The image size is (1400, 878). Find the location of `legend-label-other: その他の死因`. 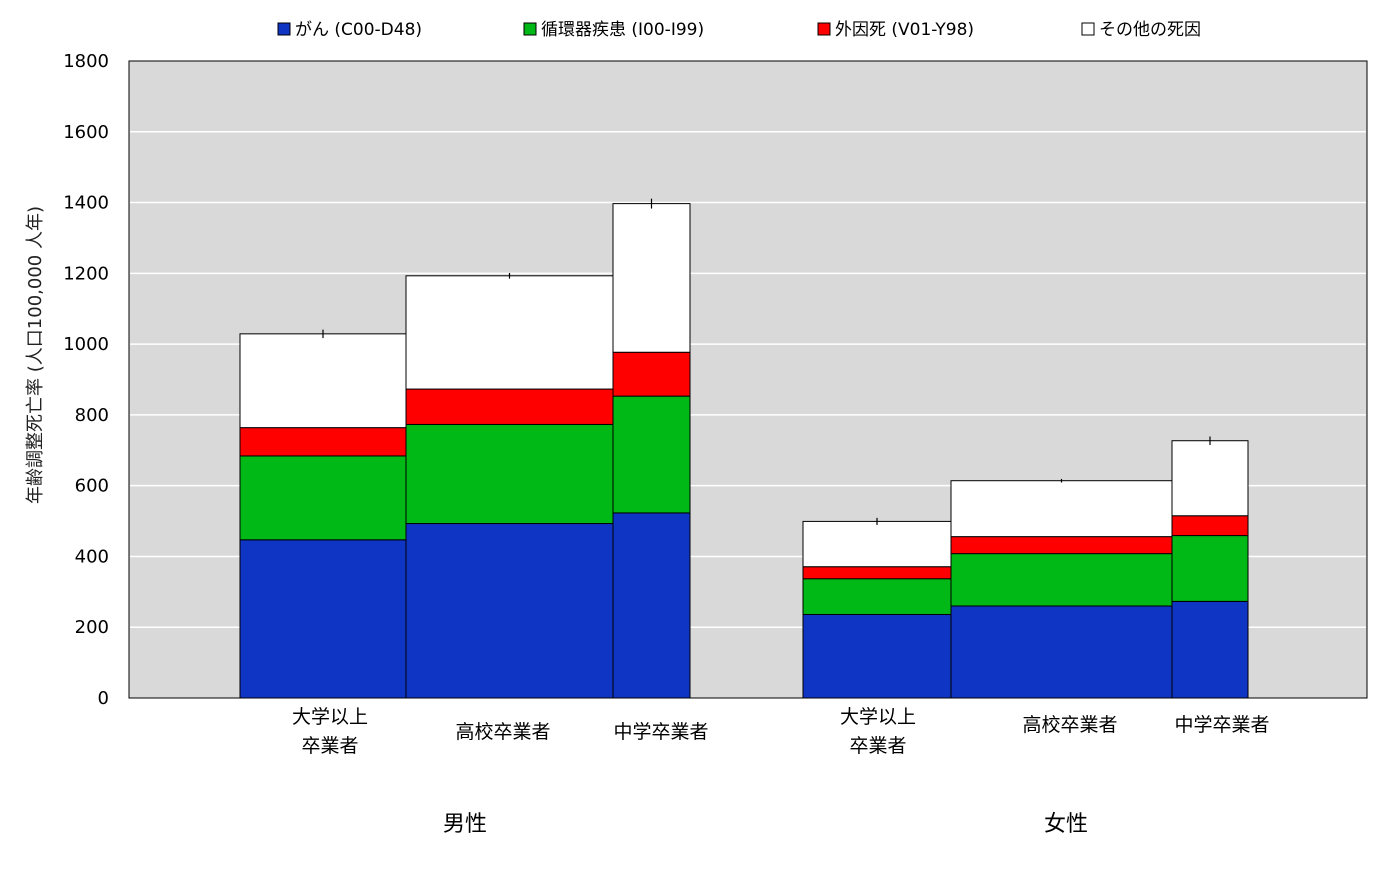

legend-label-other: その他の死因 is located at coordinates (1150, 30).